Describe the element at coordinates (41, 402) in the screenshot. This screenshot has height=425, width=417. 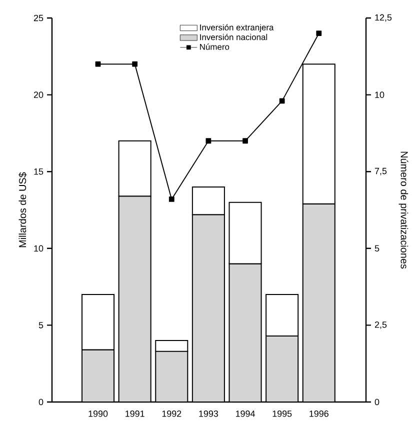
I see `y-tick-label: 0` at that location.